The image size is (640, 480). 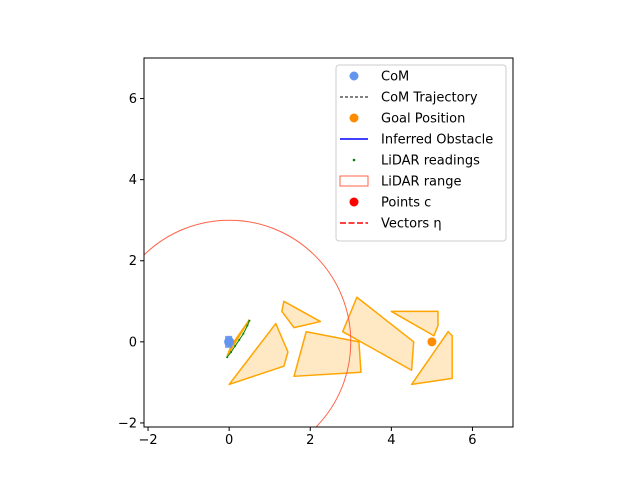 I want to click on y-tick-label-5: 6, so click(x=133, y=99).